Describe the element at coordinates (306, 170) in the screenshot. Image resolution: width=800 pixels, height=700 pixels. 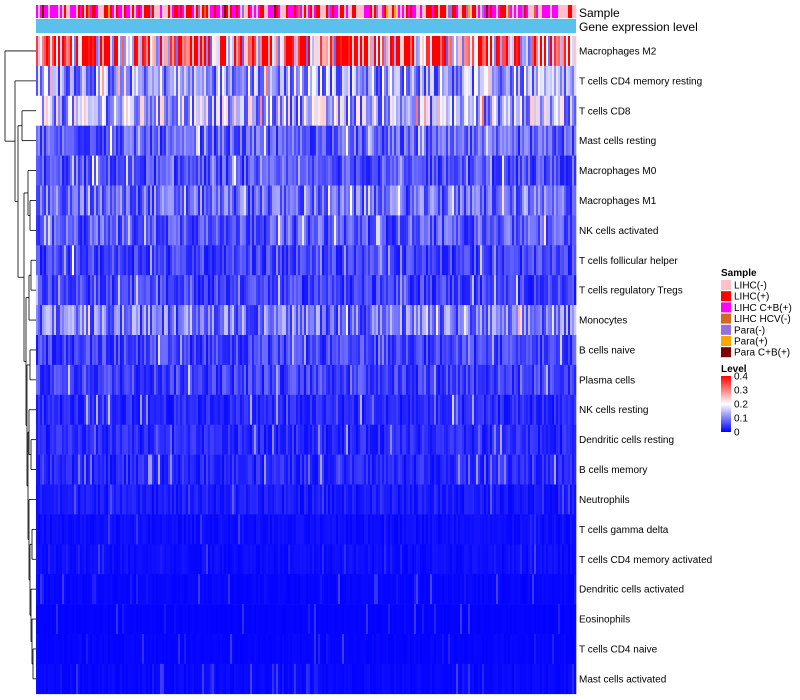
I see `heatmap-row` at that location.